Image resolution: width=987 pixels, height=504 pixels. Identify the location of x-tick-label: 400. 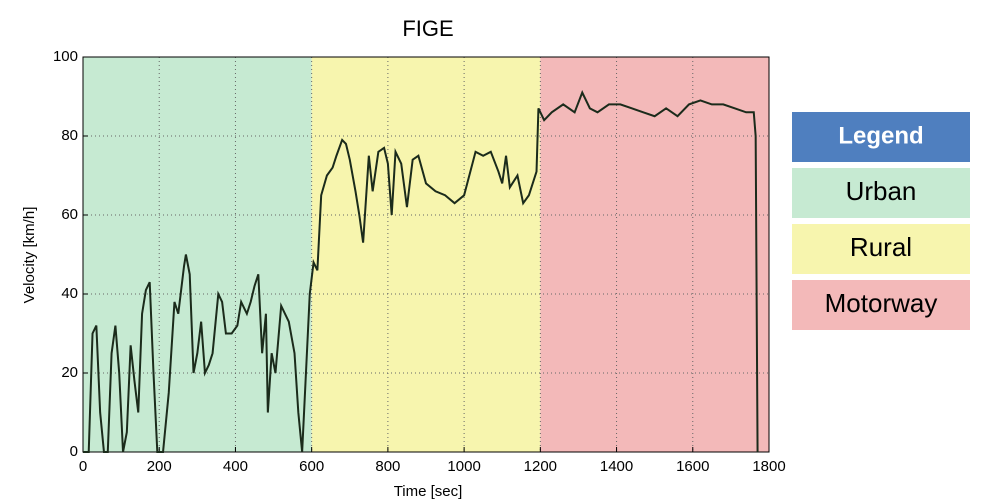
(235, 466).